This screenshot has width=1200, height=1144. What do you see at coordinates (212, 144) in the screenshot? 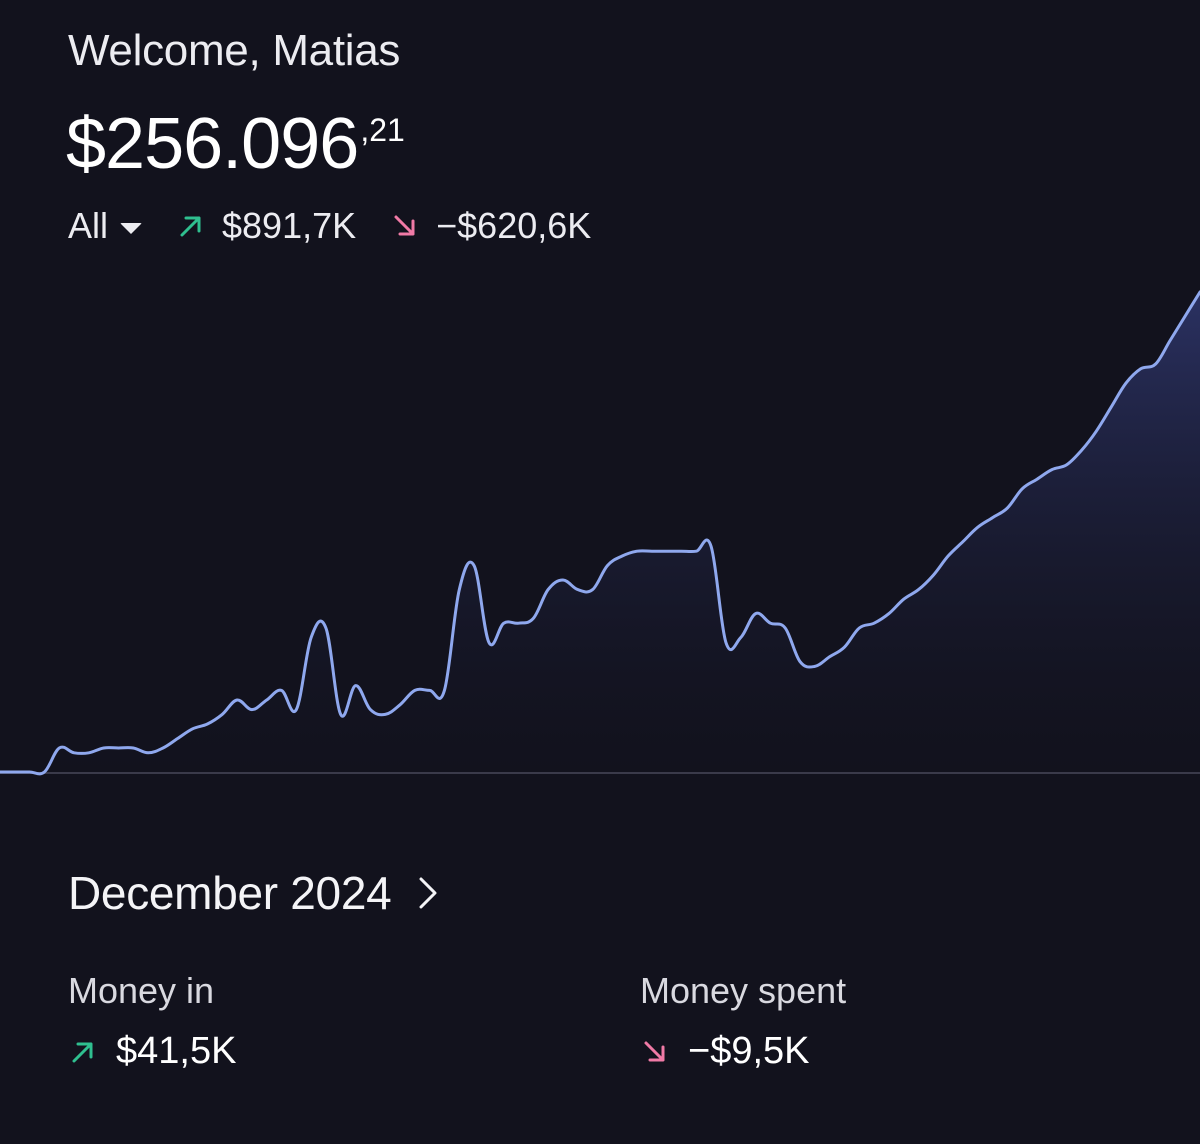
I see `balance-main: $256.096` at bounding box center [212, 144].